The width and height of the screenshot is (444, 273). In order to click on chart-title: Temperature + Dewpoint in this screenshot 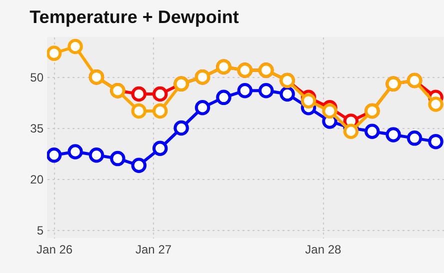, I will do `click(134, 17)`.